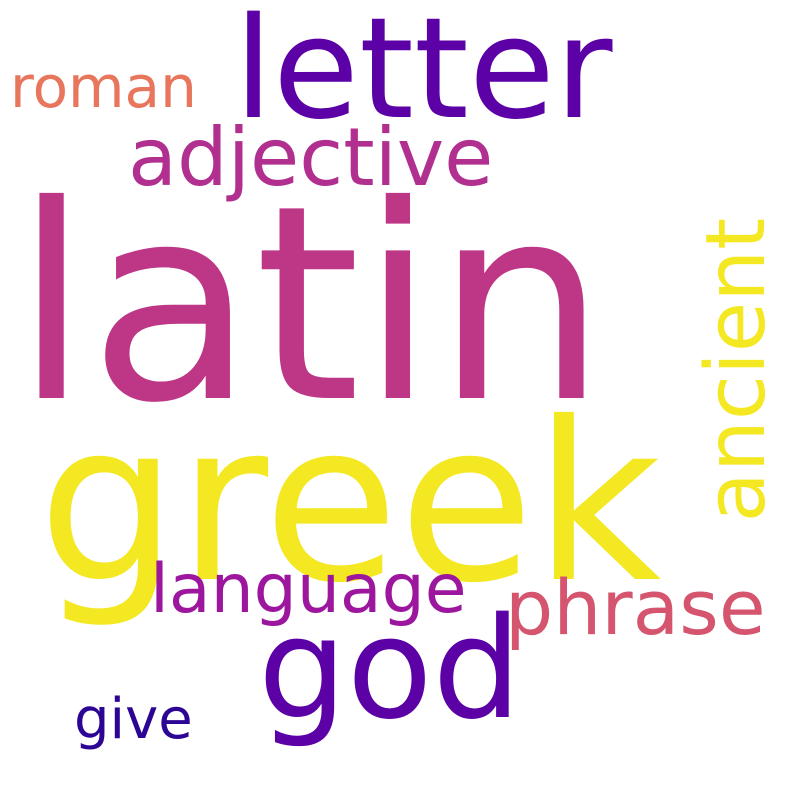  Describe the element at coordinates (390, 669) in the screenshot. I see `word-god: god` at that location.